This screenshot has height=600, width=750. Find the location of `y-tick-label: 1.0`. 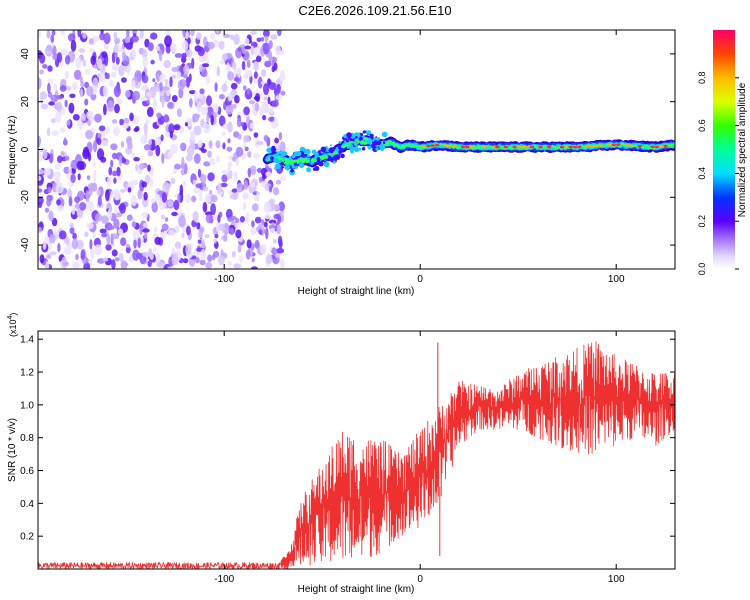

y-tick-label: 1.0 is located at coordinates (27, 405).